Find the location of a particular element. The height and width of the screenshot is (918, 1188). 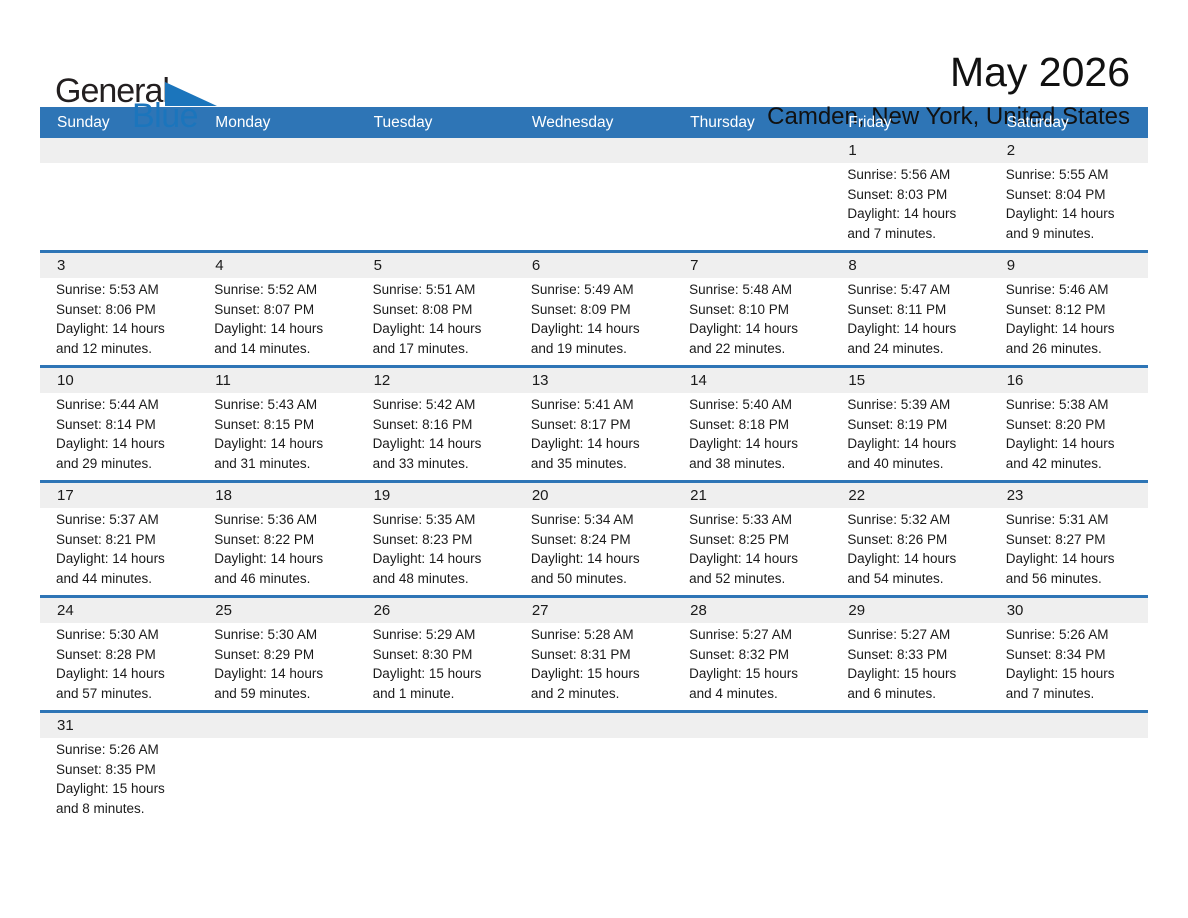

page-subtitle: Camden, New York, United States is located at coordinates (948, 117).